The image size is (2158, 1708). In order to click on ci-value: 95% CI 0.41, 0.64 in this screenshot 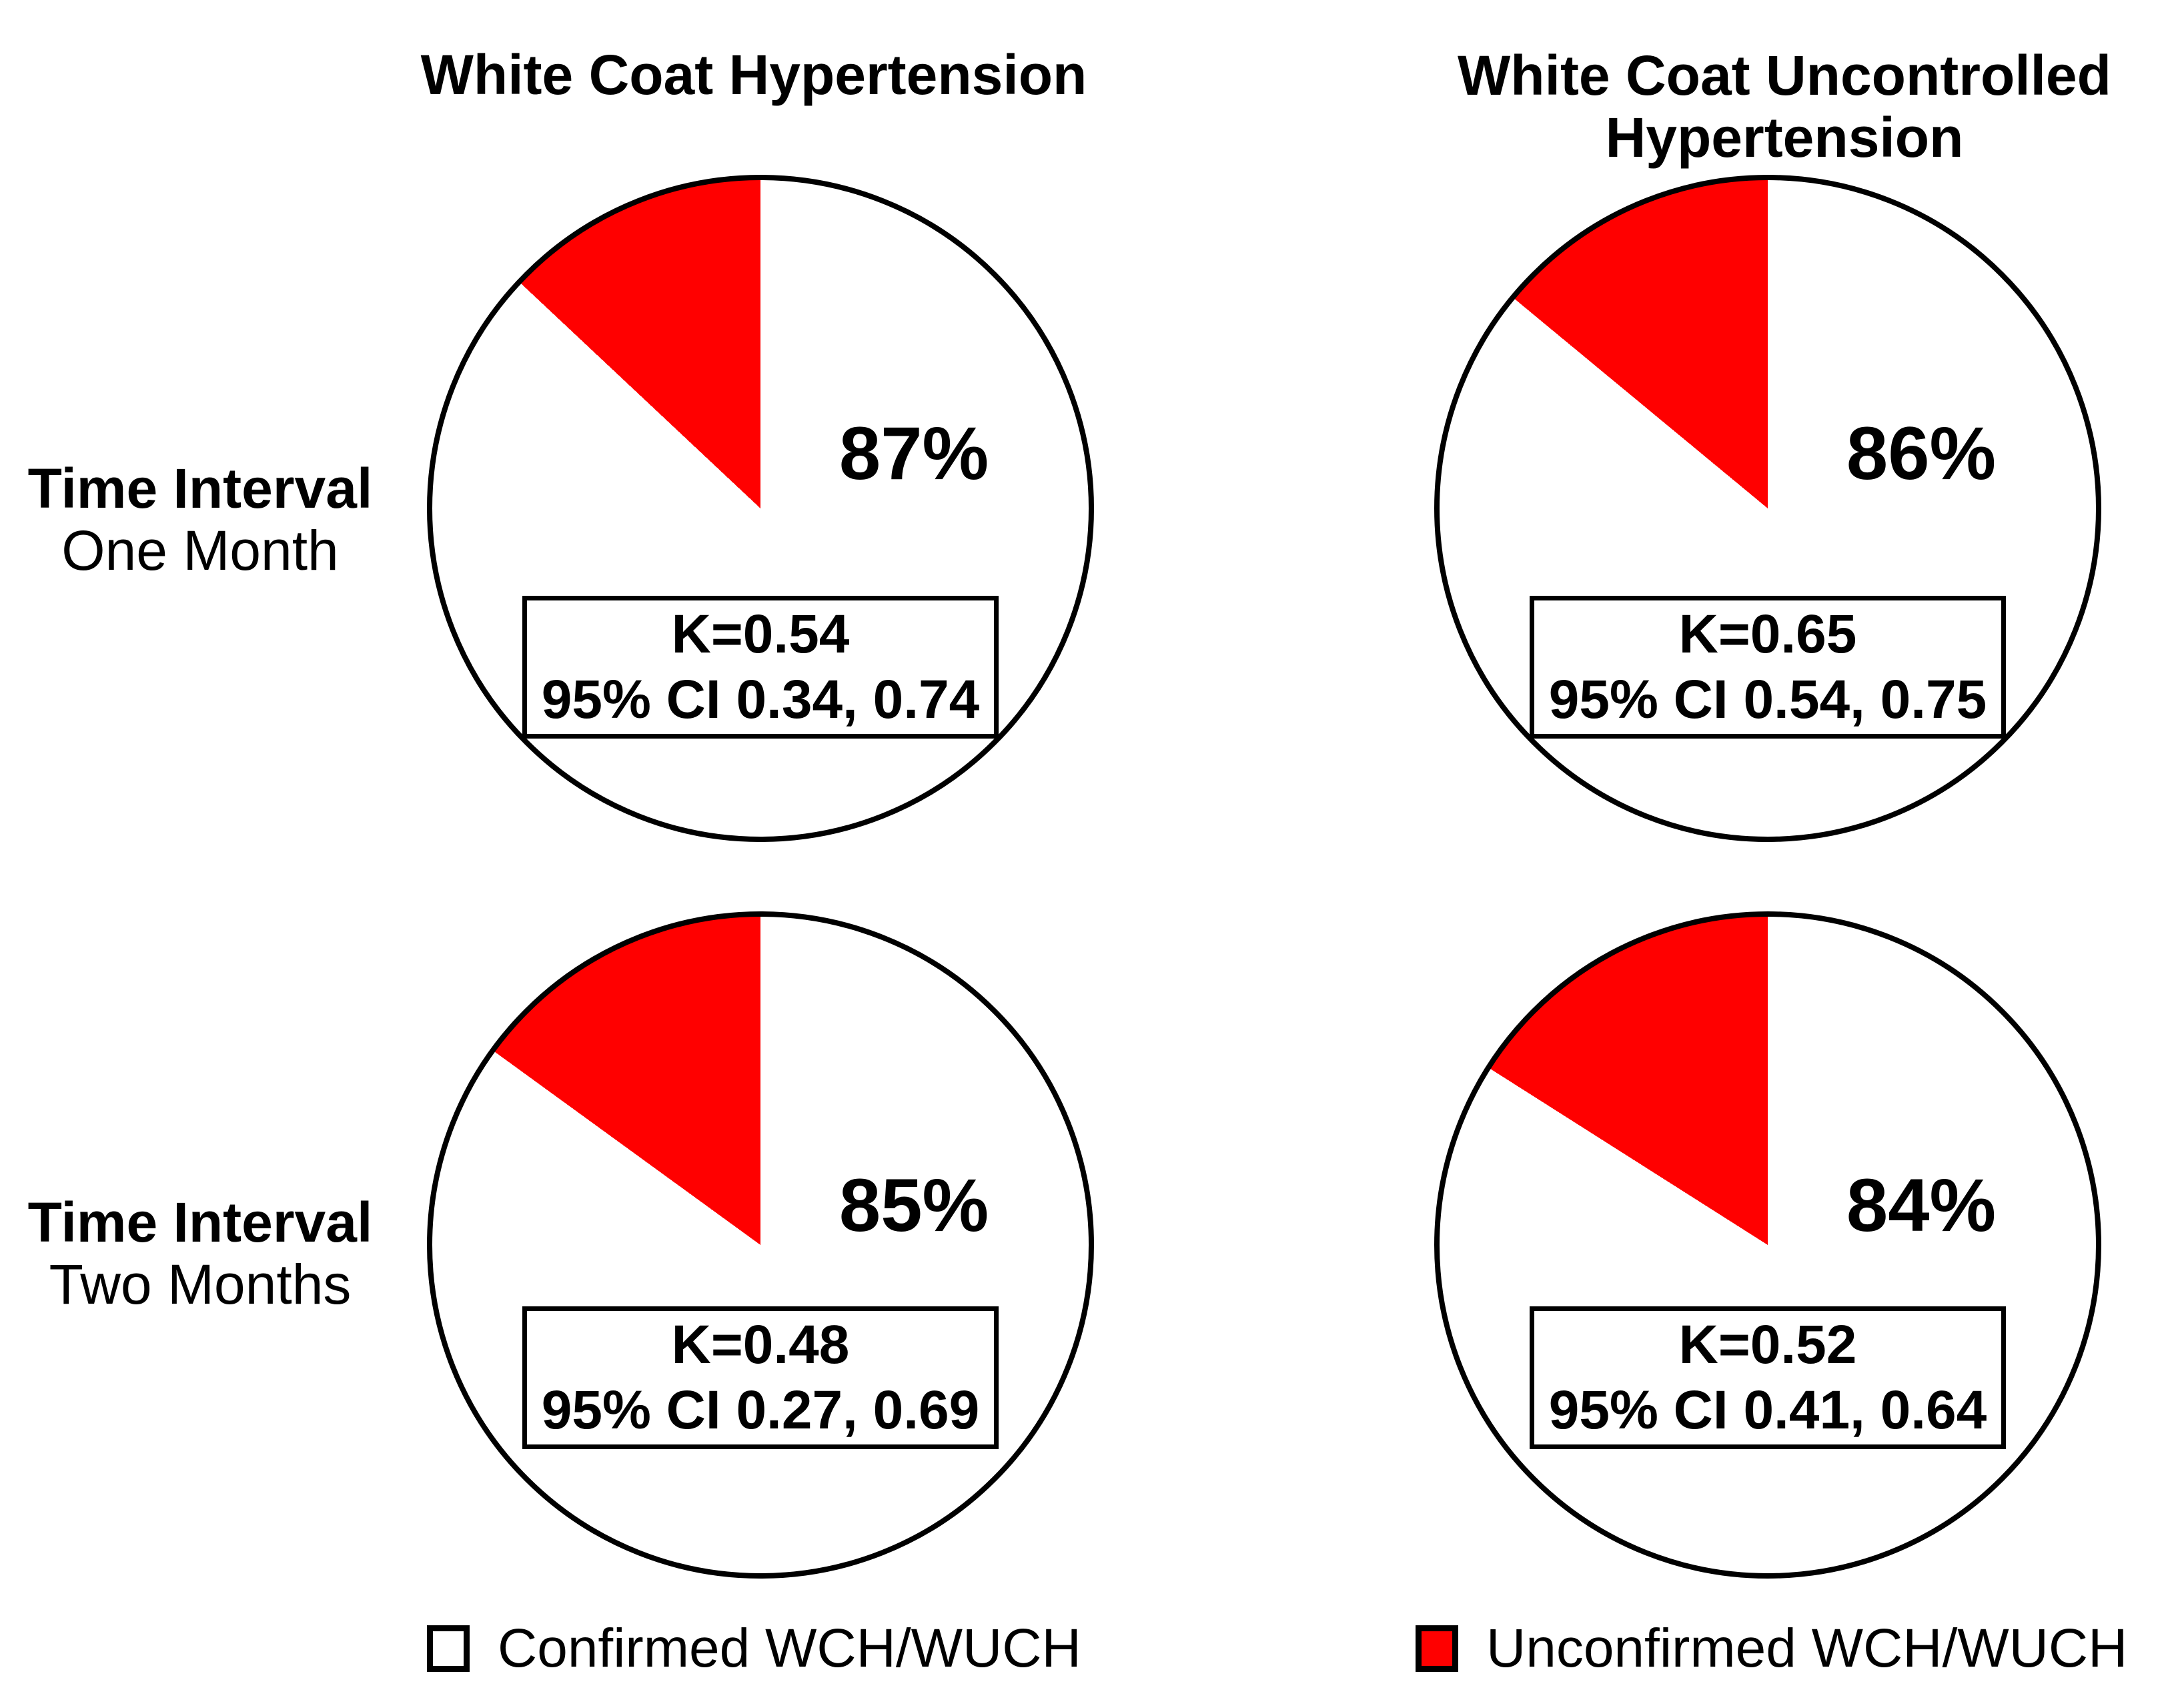, I will do `click(1768, 1410)`.